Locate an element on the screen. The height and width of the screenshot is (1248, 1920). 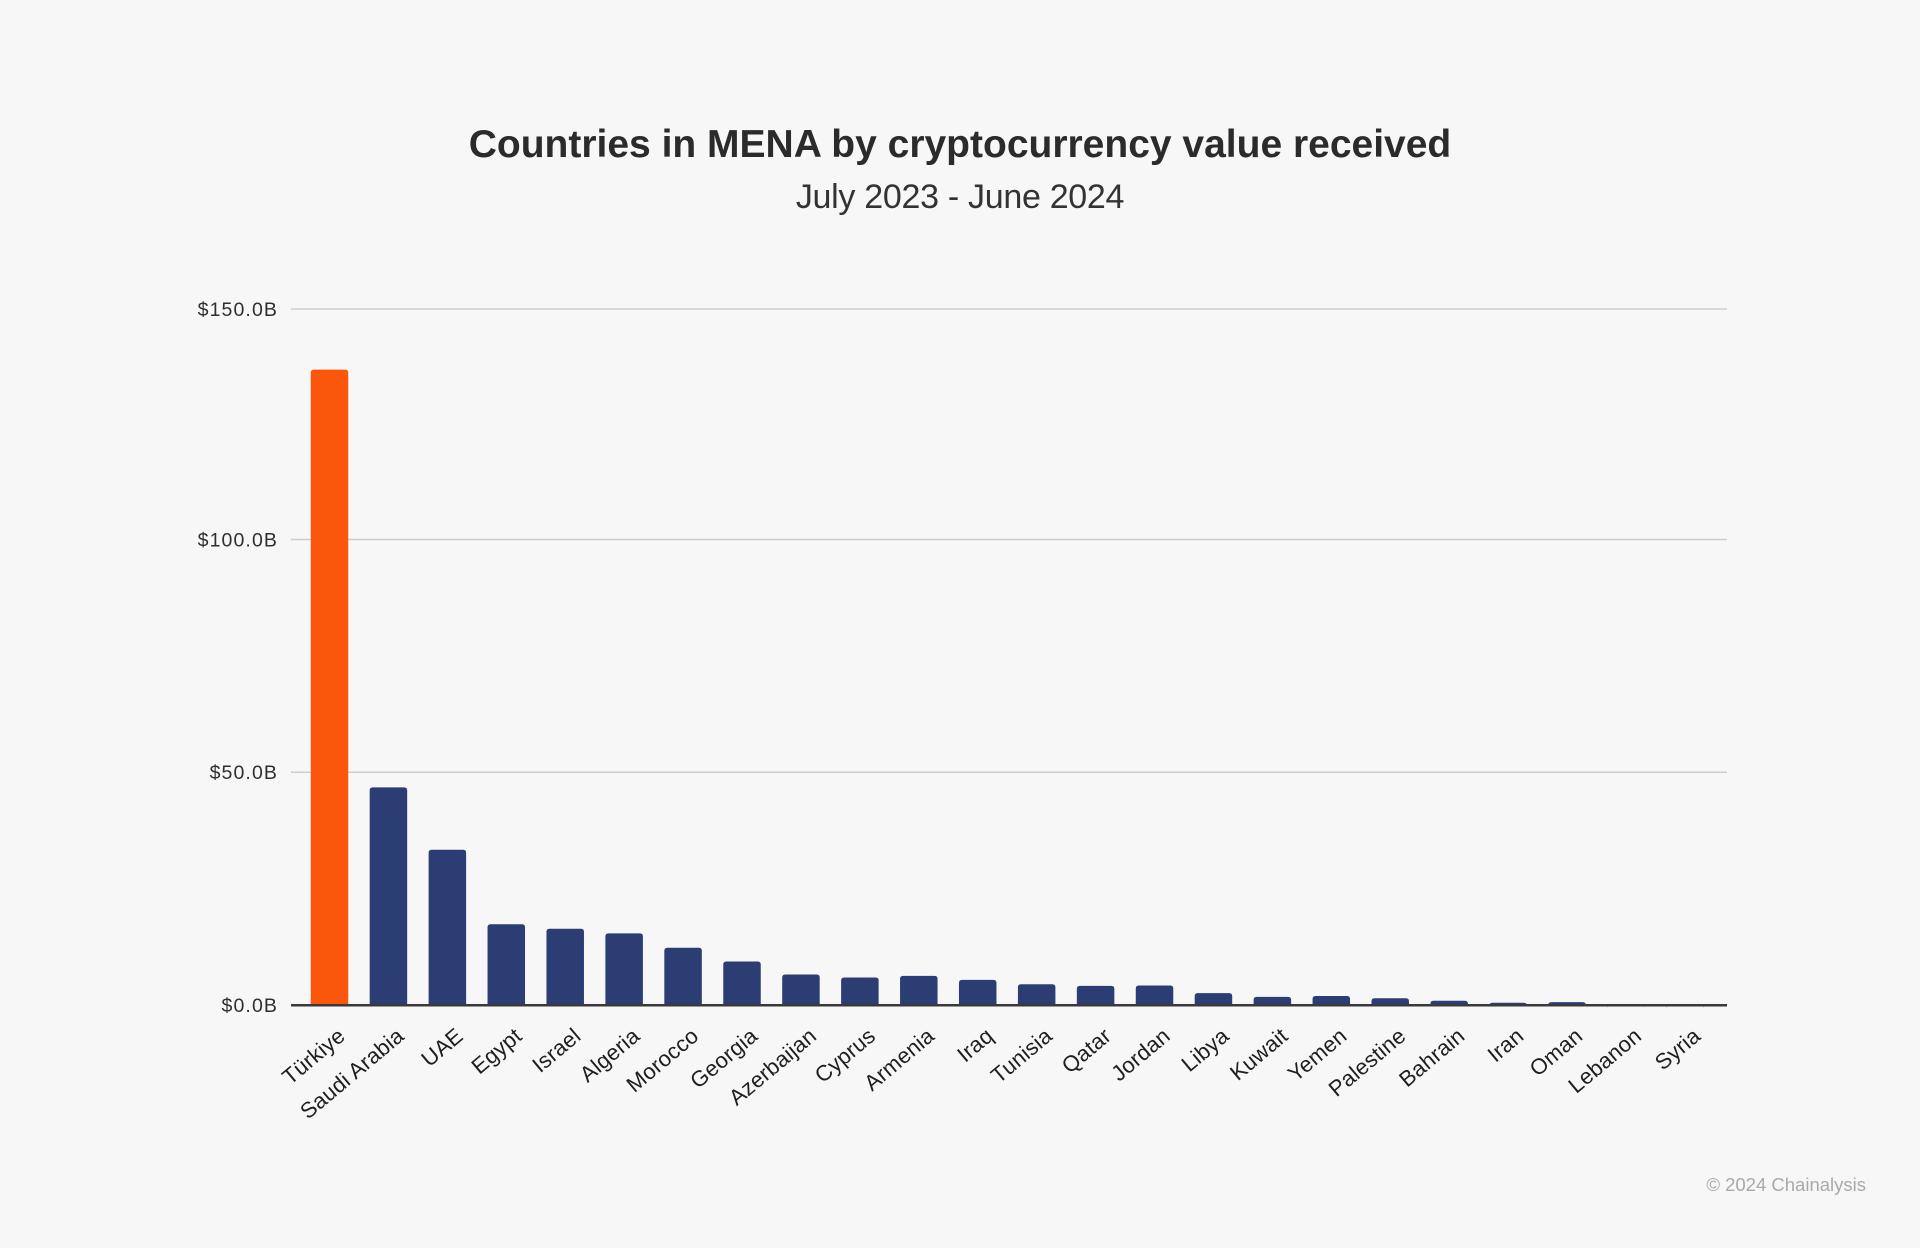
svg-text: $50.0B is located at coordinates (244, 773).